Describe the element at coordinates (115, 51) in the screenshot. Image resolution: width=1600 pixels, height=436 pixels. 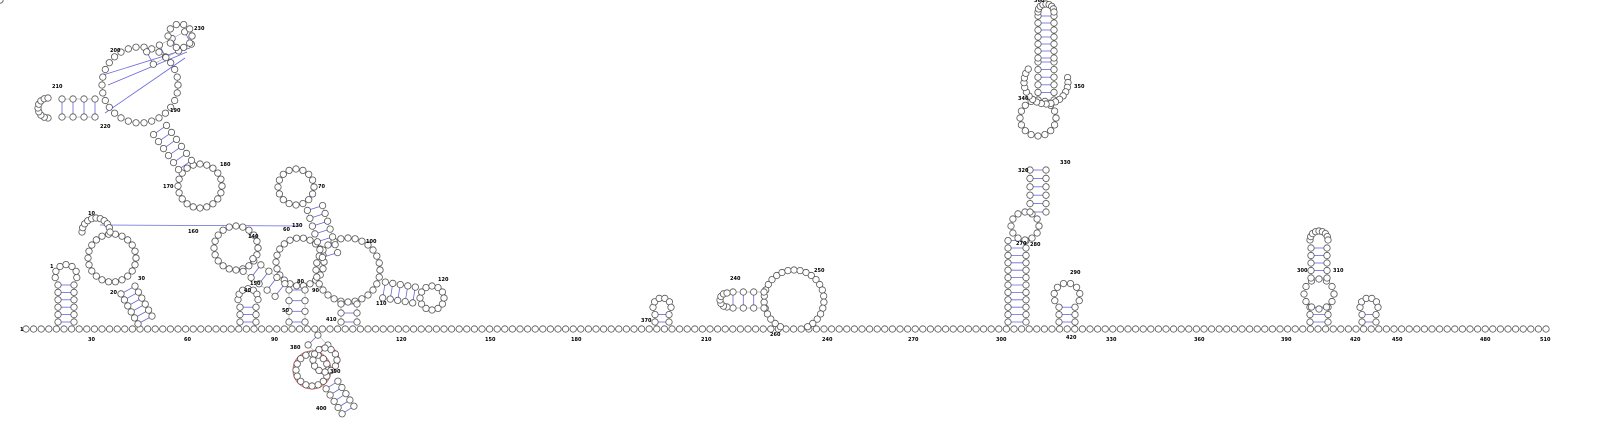
I see `position-label: 200` at that location.